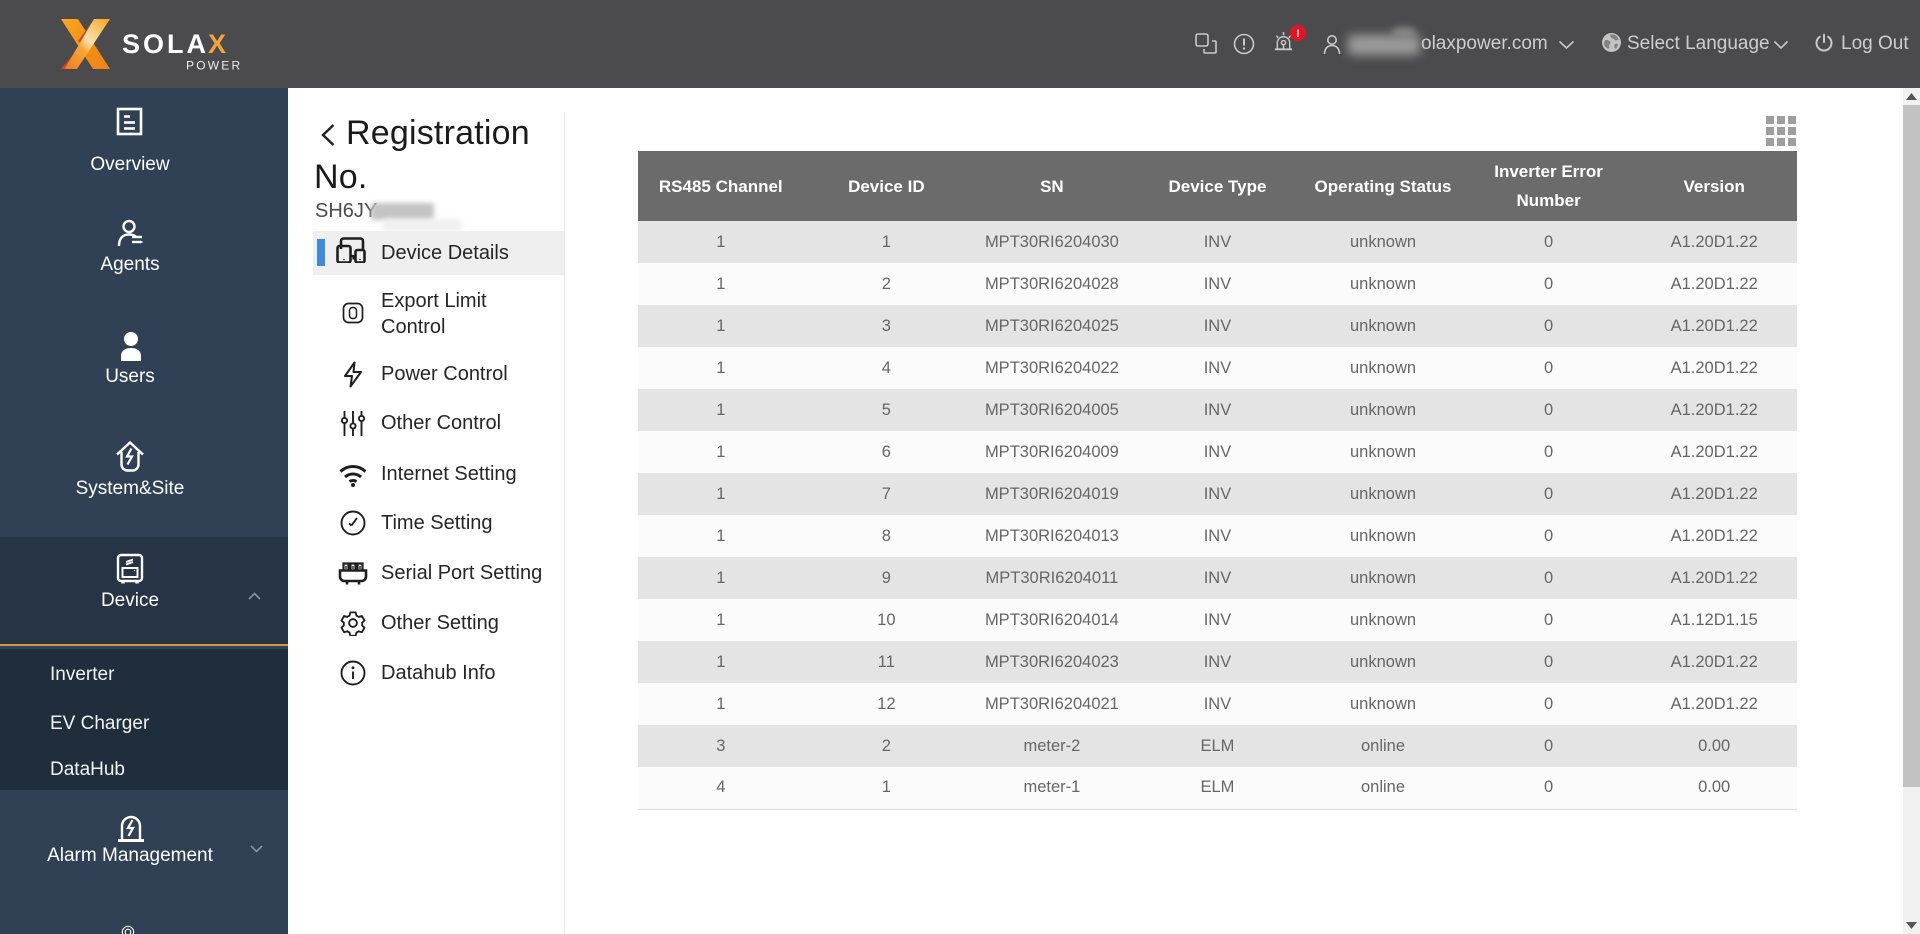 This screenshot has height=934, width=1920. I want to click on svg-text: X, so click(217, 44).